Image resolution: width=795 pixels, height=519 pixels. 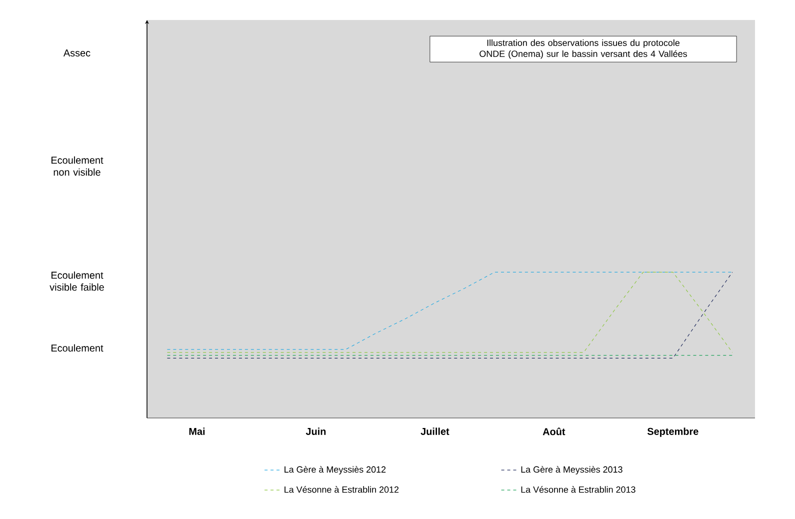 What do you see at coordinates (78, 348) in the screenshot?
I see `text: Ecoulement` at bounding box center [78, 348].